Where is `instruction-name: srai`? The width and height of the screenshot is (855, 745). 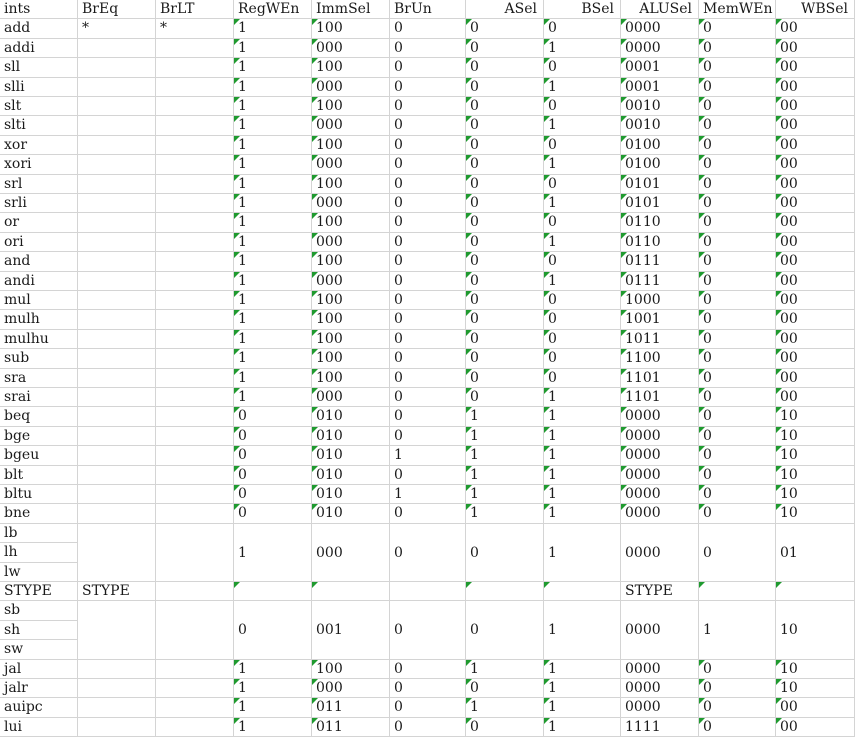 instruction-name: srai is located at coordinates (39, 398).